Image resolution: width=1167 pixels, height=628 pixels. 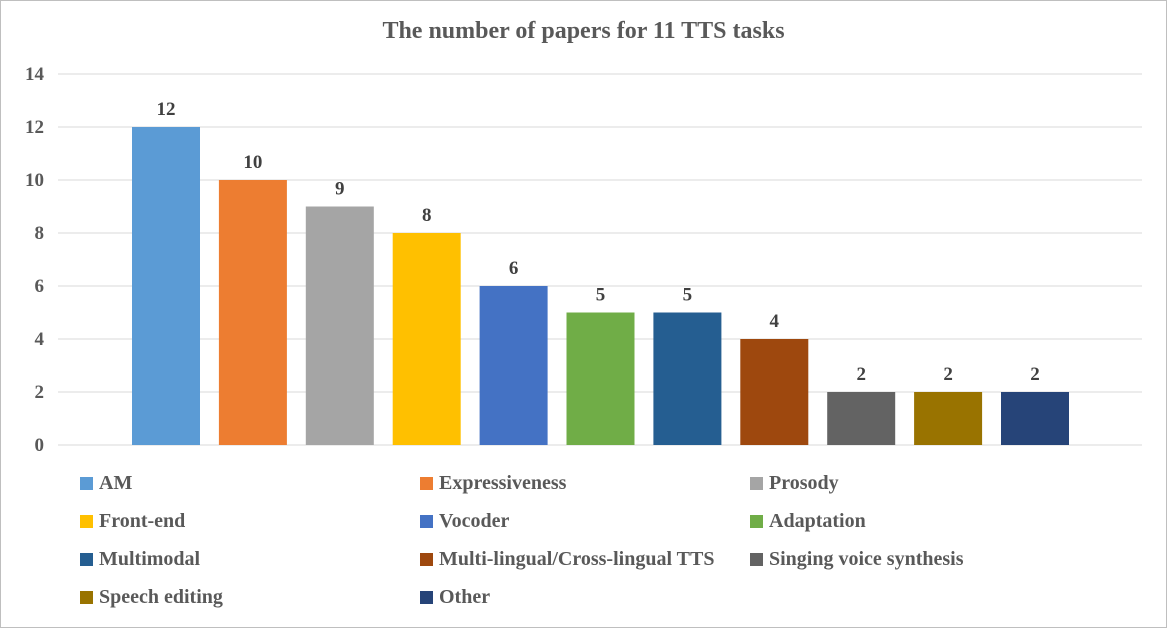 What do you see at coordinates (945, 483) in the screenshot?
I see `legend-item: Prosody` at bounding box center [945, 483].